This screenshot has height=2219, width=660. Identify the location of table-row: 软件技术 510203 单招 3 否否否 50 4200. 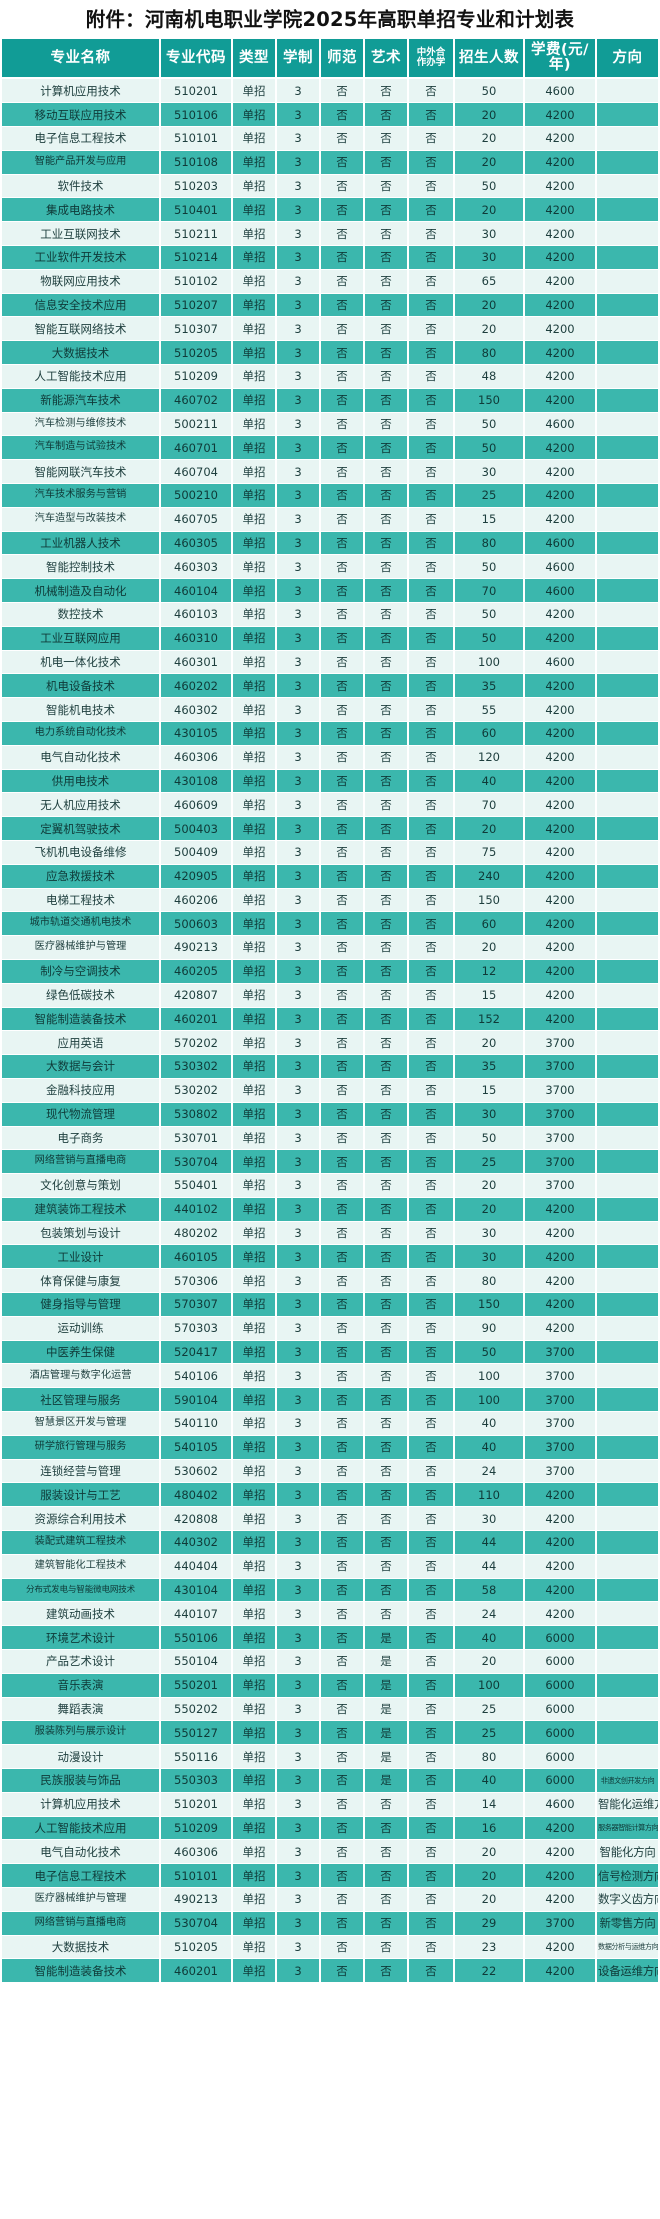
(330, 186).